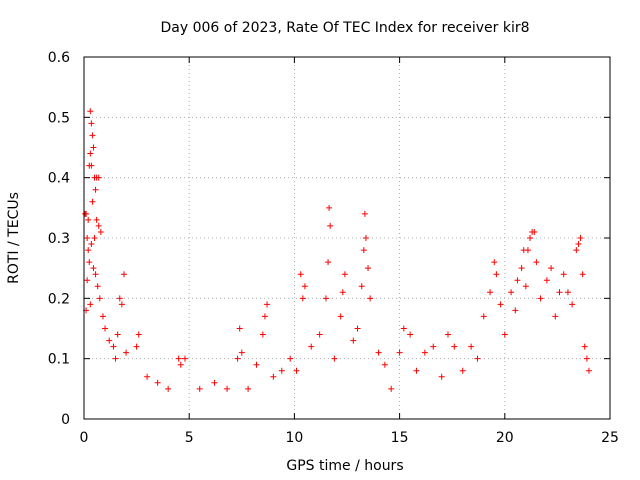  What do you see at coordinates (400, 438) in the screenshot?
I see `x-tick-label: 15` at bounding box center [400, 438].